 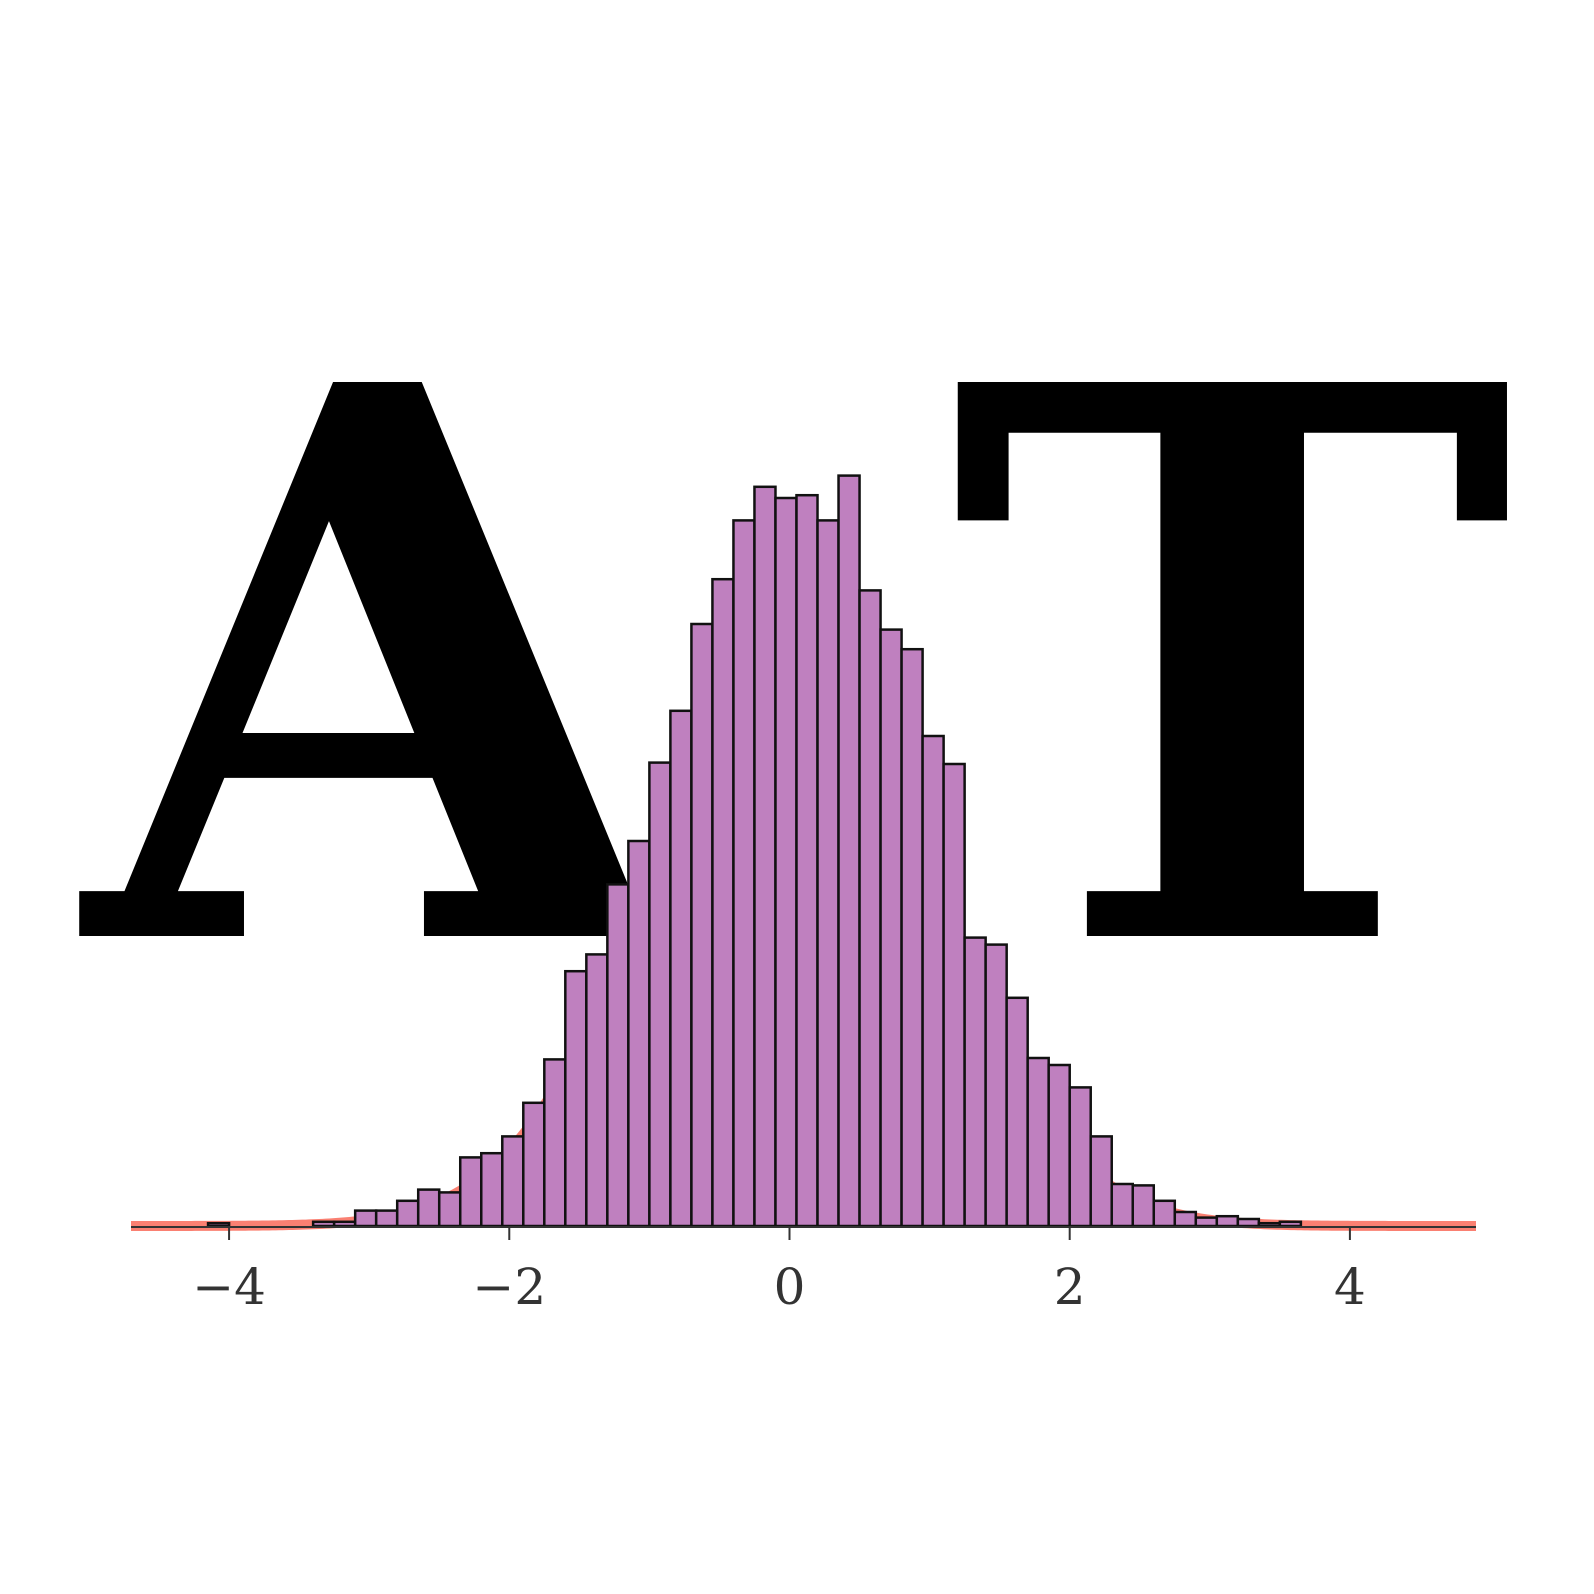 What do you see at coordinates (1070, 1287) in the screenshot?
I see `x-tick-label: 2` at bounding box center [1070, 1287].